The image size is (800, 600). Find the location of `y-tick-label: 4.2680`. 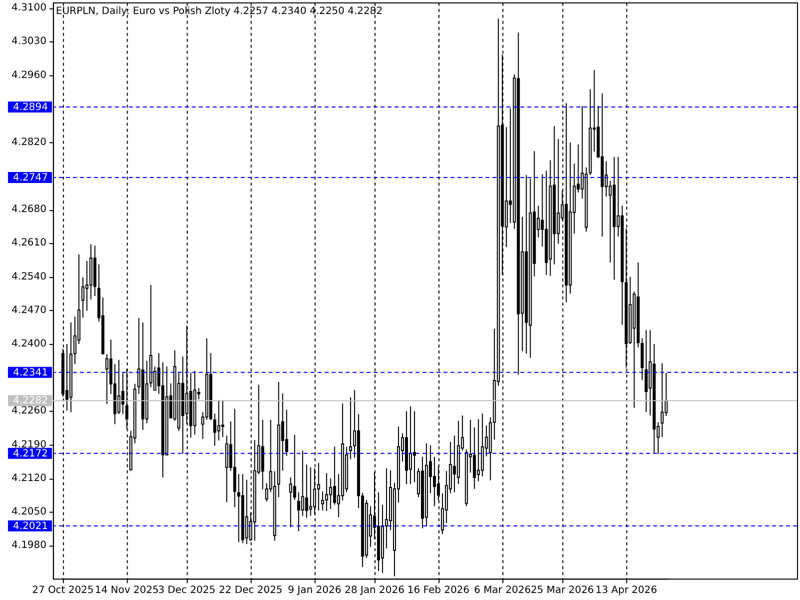

y-tick-label: 4.2680 is located at coordinates (29, 210).